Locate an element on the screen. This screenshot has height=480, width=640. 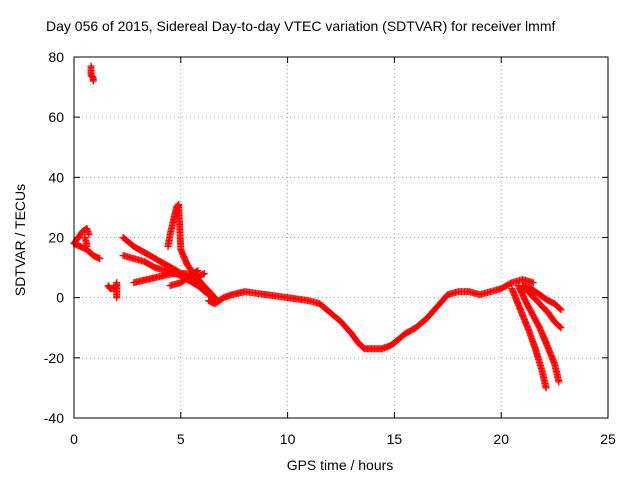
series-track-j is located at coordinates (184, 278).